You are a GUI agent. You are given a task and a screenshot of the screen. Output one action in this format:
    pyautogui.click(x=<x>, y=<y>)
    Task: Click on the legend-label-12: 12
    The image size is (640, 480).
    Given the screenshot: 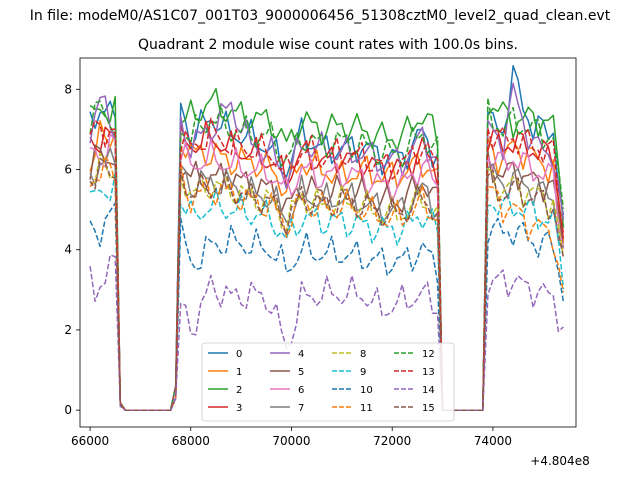 What is the action you would take?
    pyautogui.click(x=428, y=354)
    